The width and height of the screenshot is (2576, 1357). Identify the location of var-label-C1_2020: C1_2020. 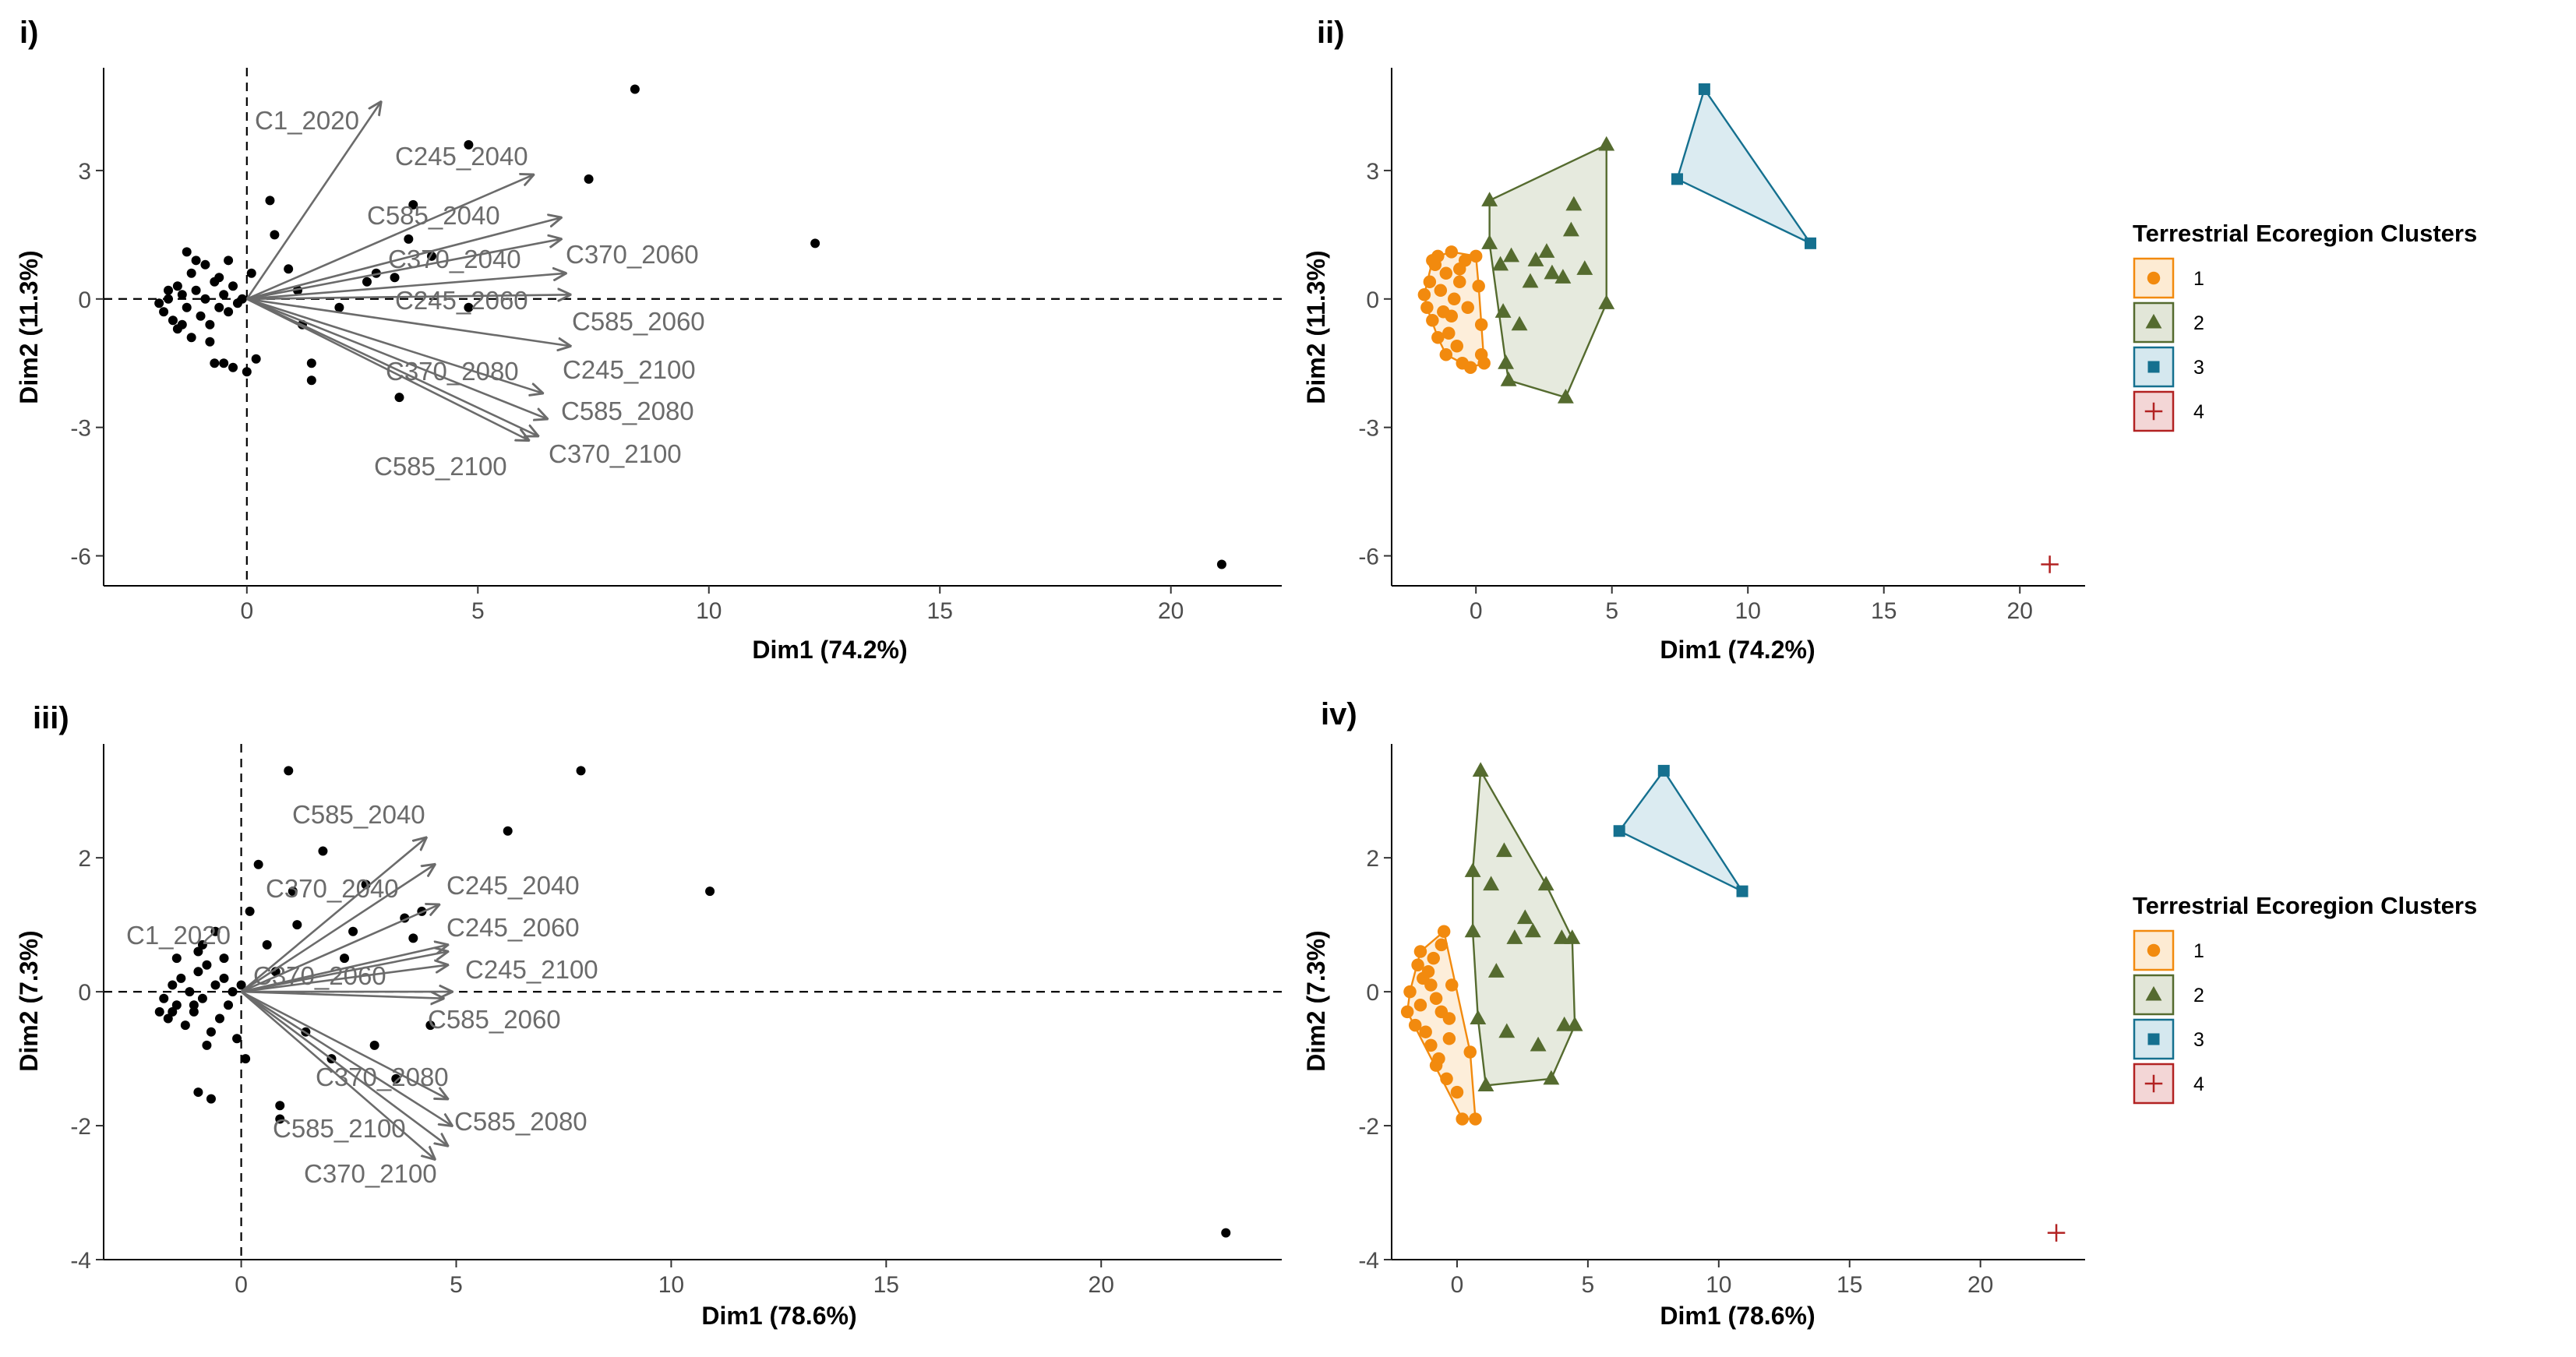
(178, 935).